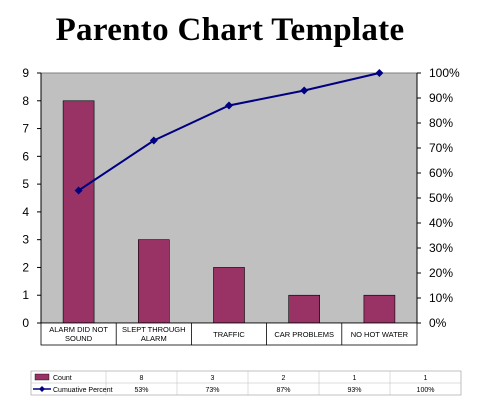 The width and height of the screenshot is (490, 419). What do you see at coordinates (380, 334) in the screenshot?
I see `category-label: NO HOT WATER` at bounding box center [380, 334].